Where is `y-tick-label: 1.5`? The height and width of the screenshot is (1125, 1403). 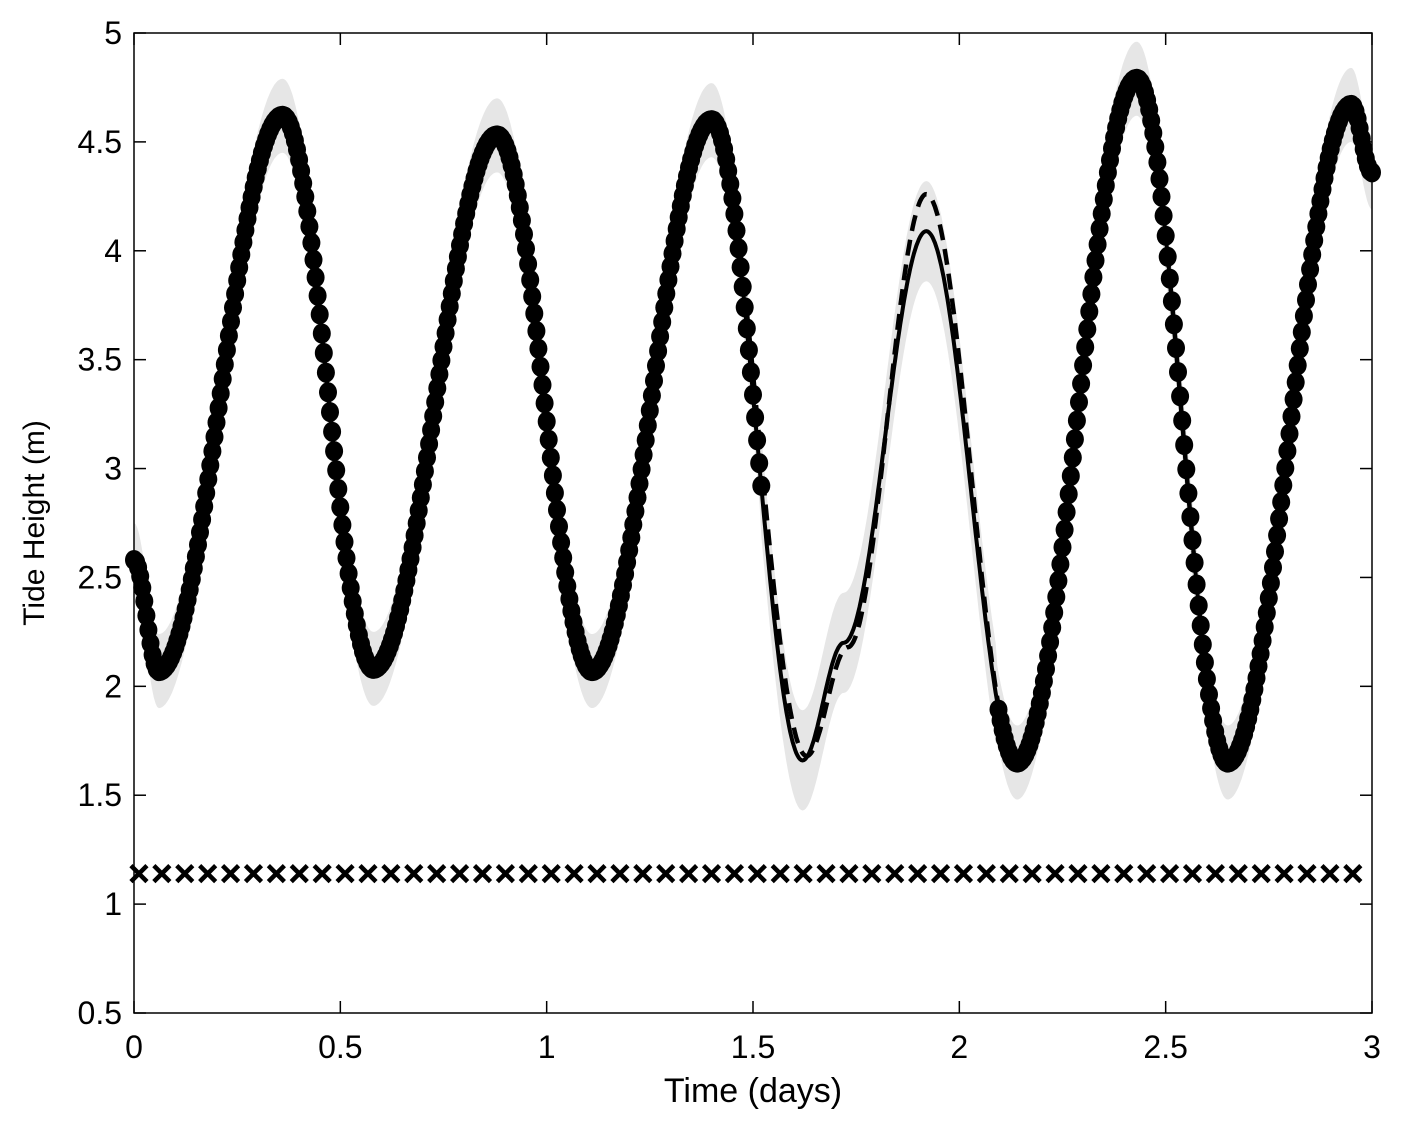
y-tick-label: 1.5 is located at coordinates (100, 795).